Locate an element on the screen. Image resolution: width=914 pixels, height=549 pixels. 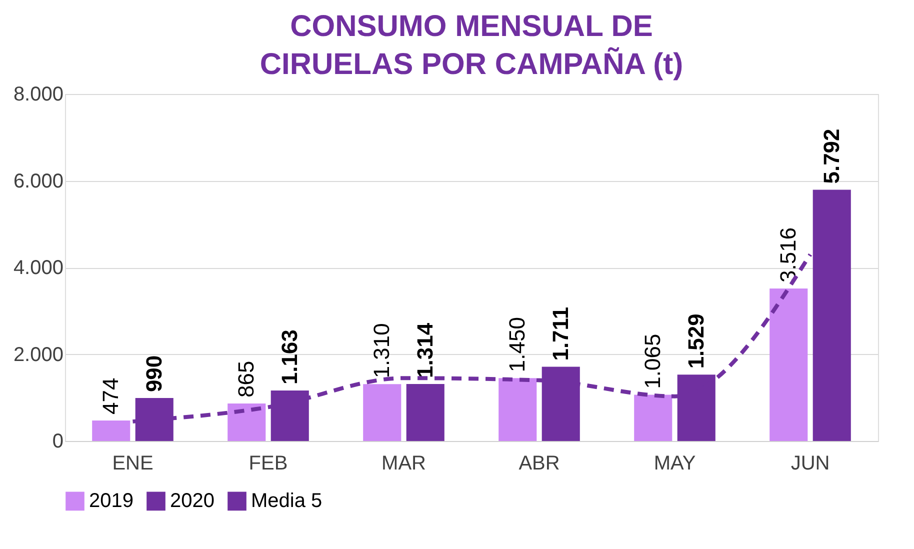
x-tick-label: MAR is located at coordinates (404, 463).